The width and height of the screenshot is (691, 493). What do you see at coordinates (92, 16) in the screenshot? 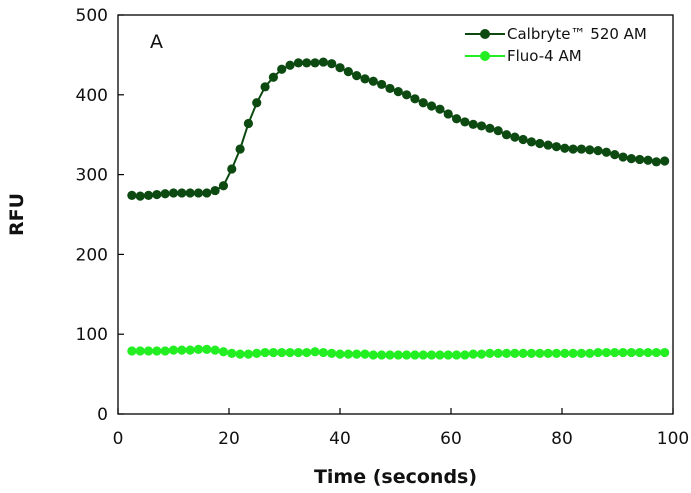
I see `y-tick-label: 500` at bounding box center [92, 16].